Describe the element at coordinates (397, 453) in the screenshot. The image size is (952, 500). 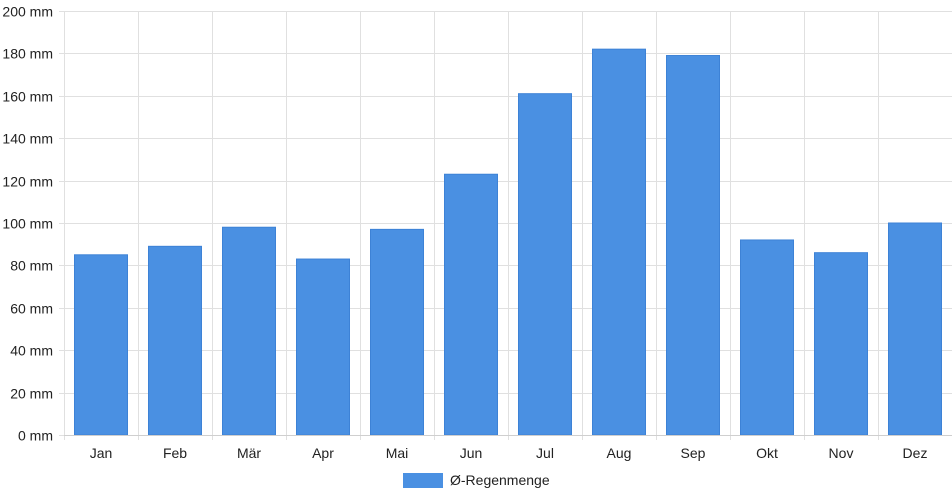
I see `x-tick-label: Mai` at that location.